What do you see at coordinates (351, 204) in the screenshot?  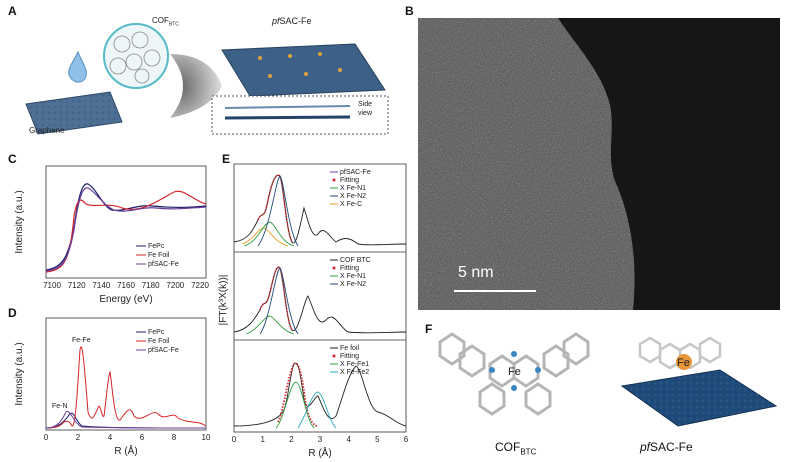 I see `svg-text: X Fe-C` at bounding box center [351, 204].